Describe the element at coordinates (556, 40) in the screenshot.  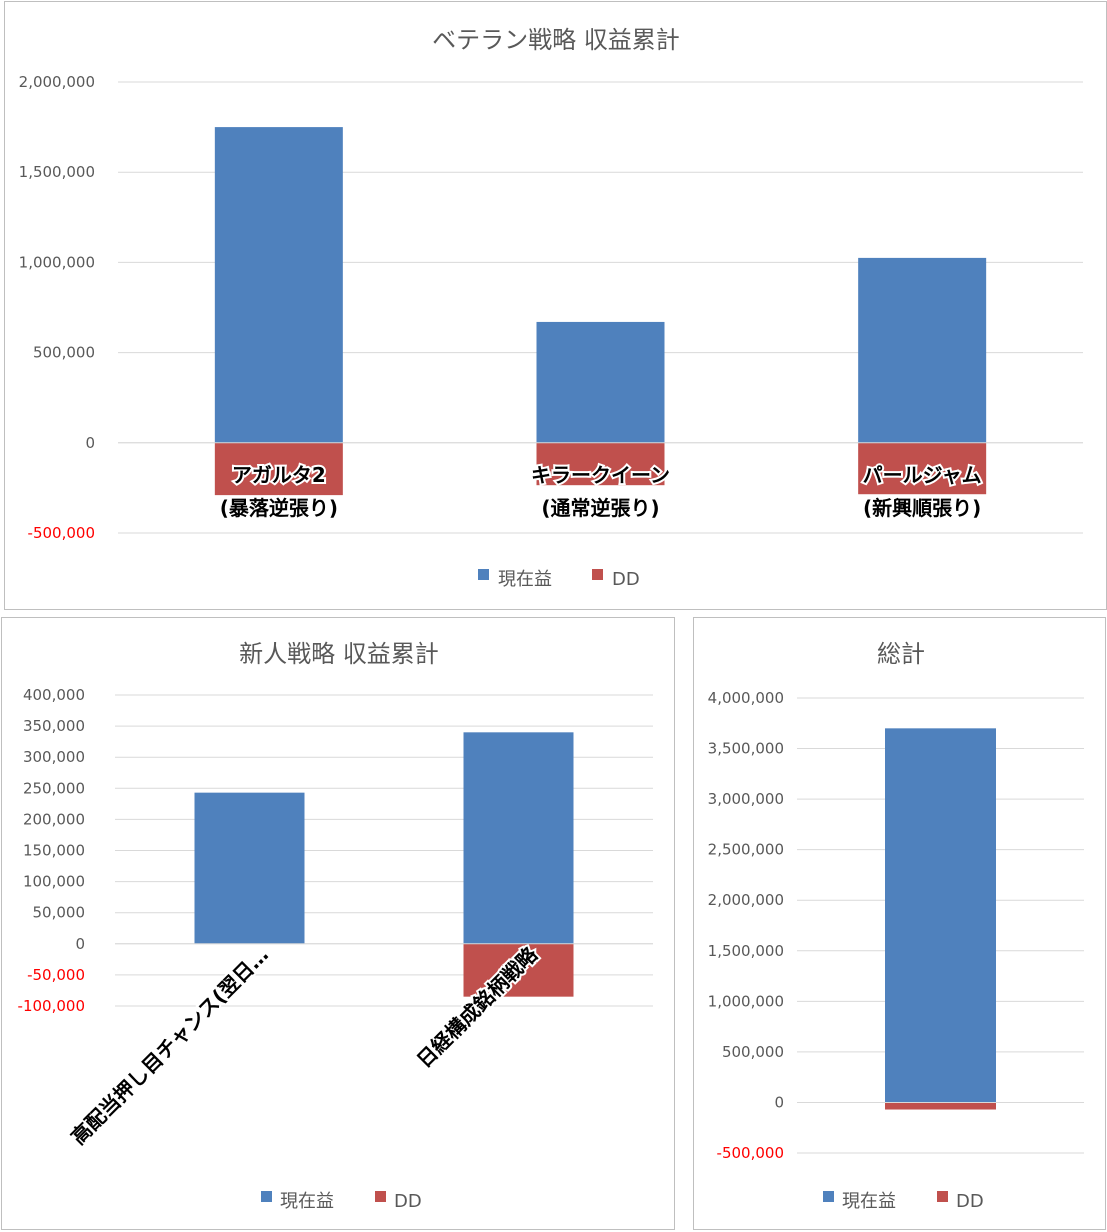
I see `chart-title-veteran: ベテラン戦略 収益累計` at that location.